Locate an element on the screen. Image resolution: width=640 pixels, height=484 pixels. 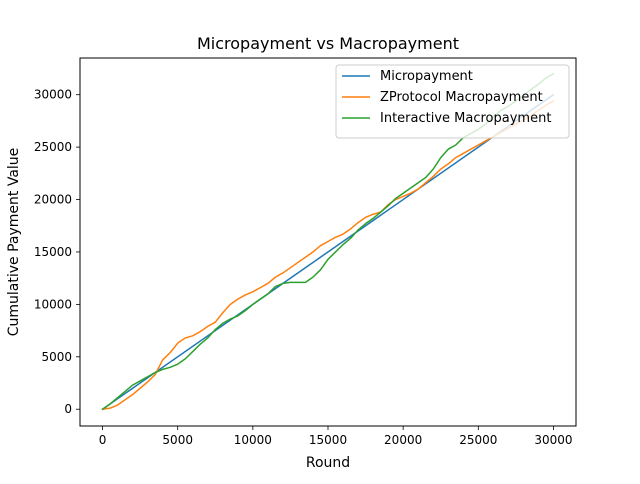
y-tick-label-6: 30000 is located at coordinates (53, 95).